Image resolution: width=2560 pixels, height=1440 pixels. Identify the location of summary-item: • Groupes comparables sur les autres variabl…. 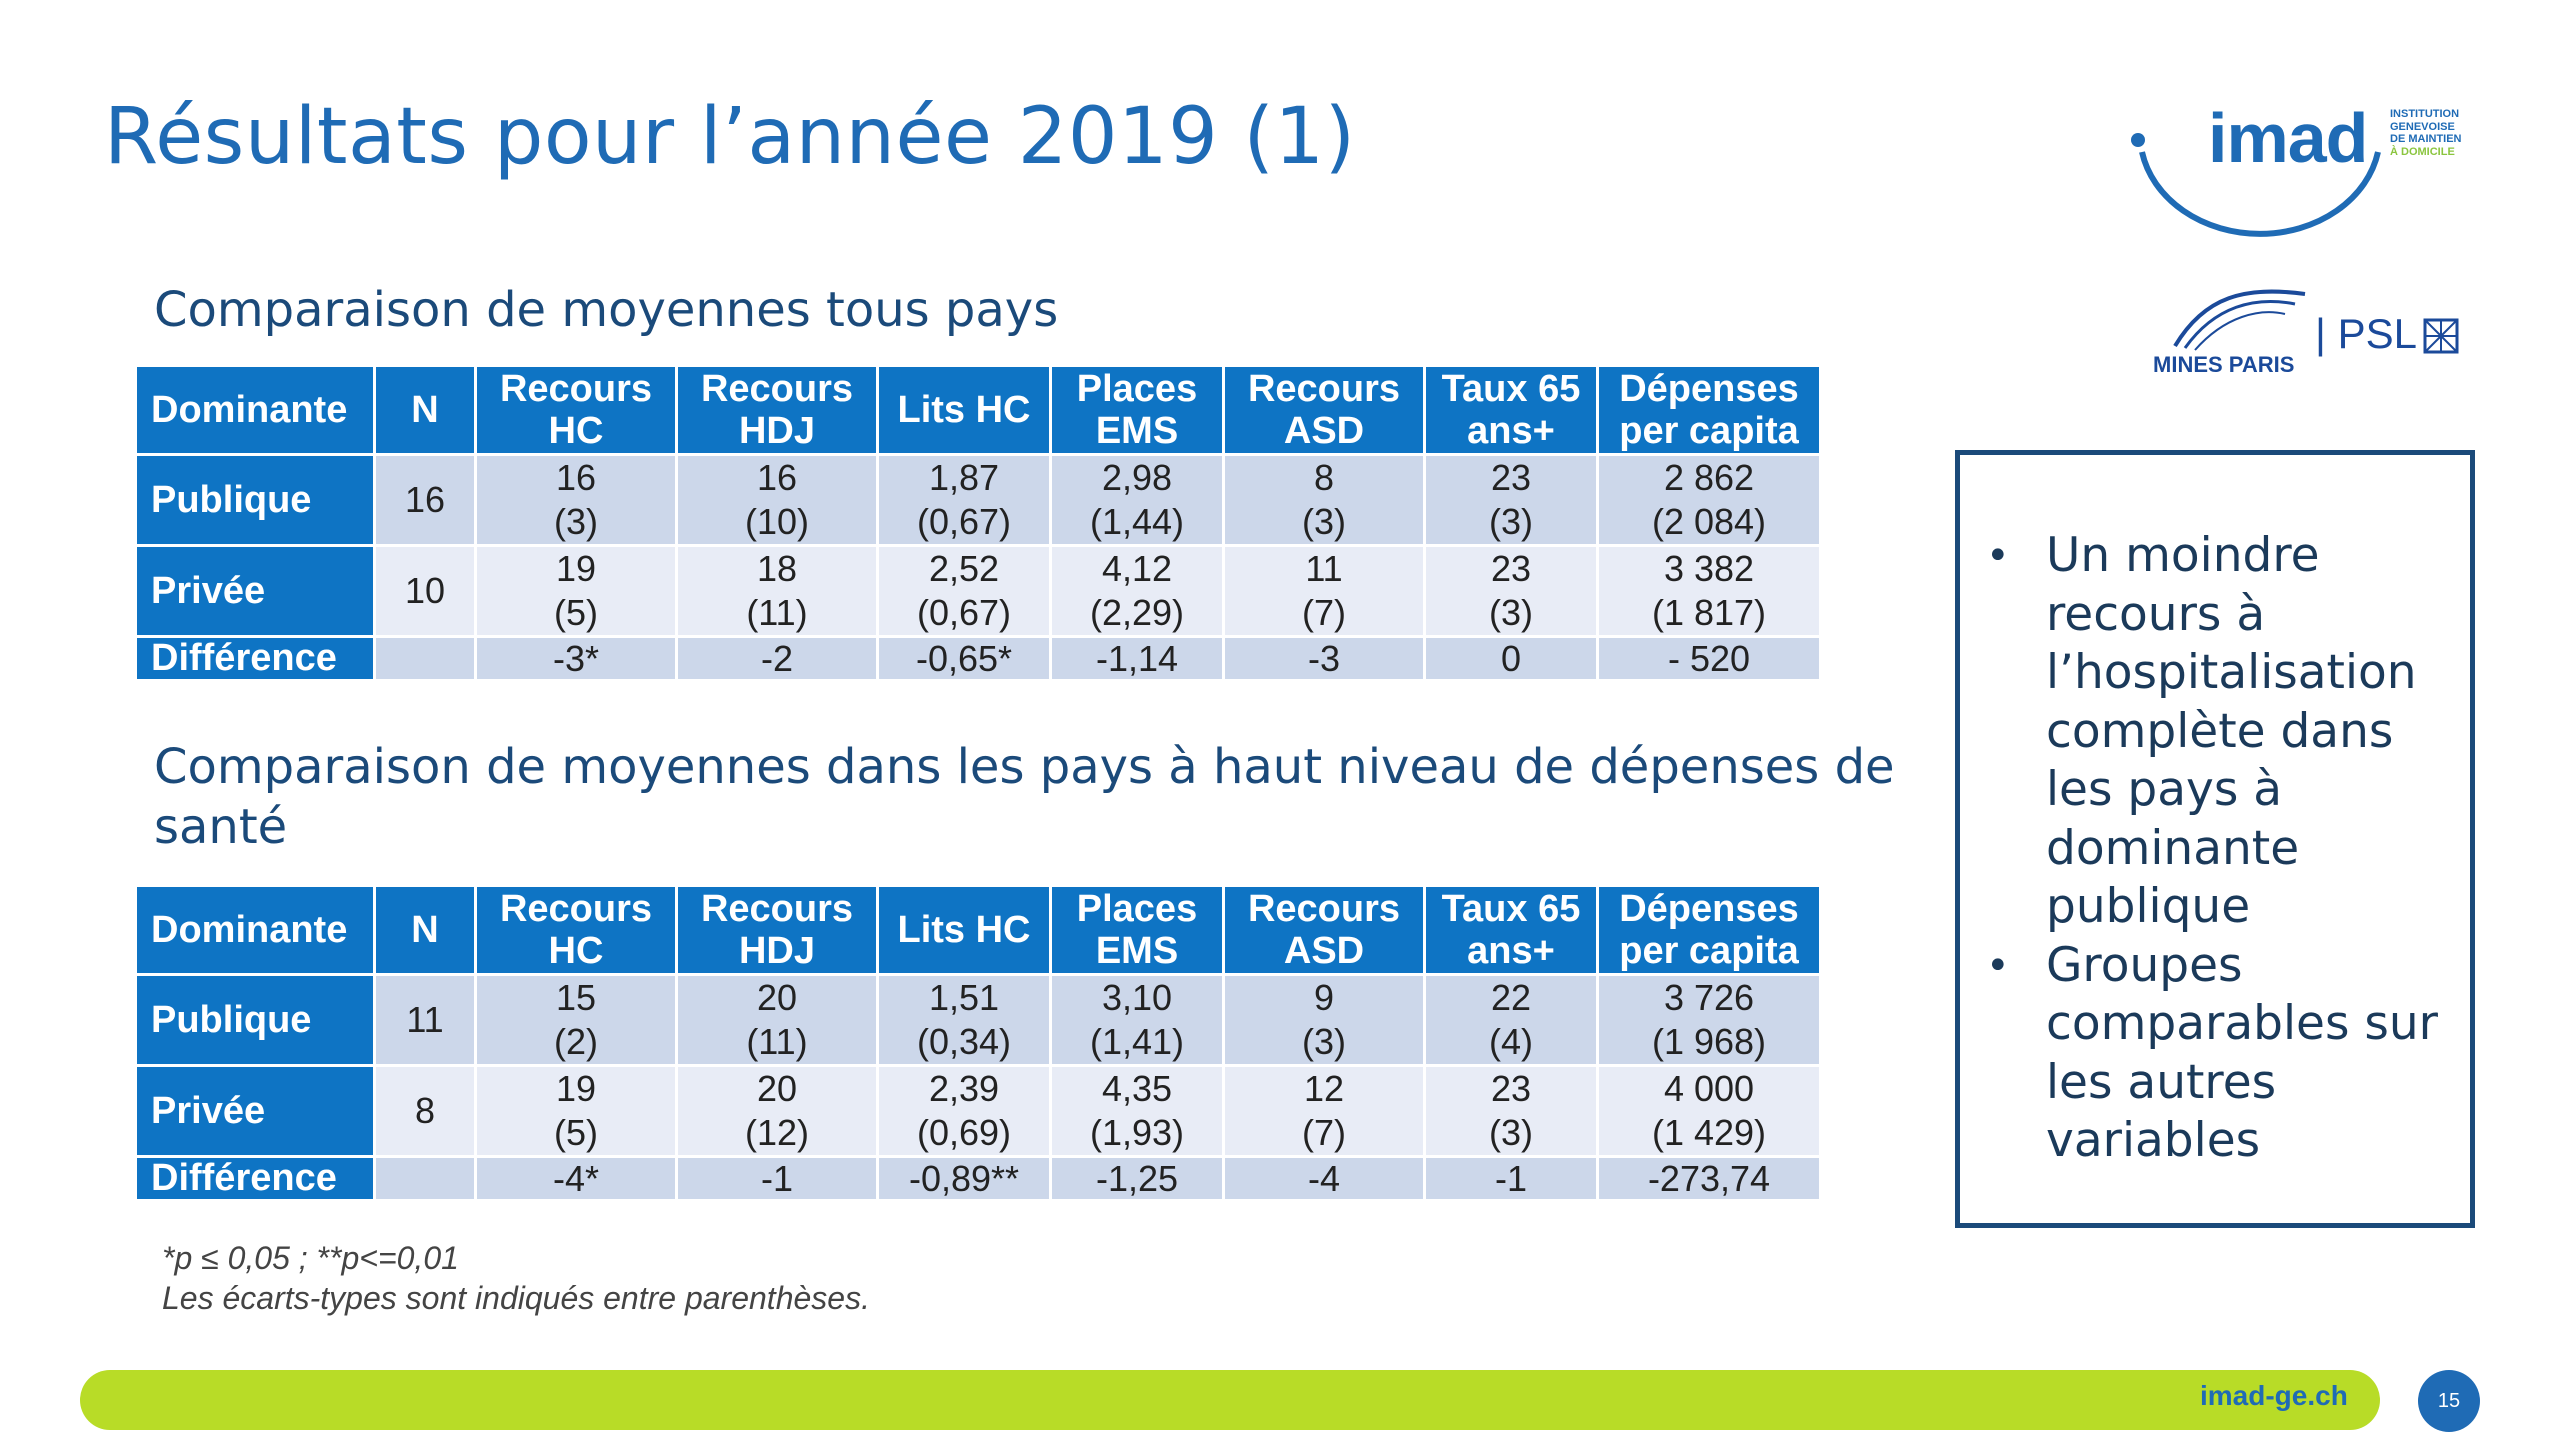
(2212, 1053).